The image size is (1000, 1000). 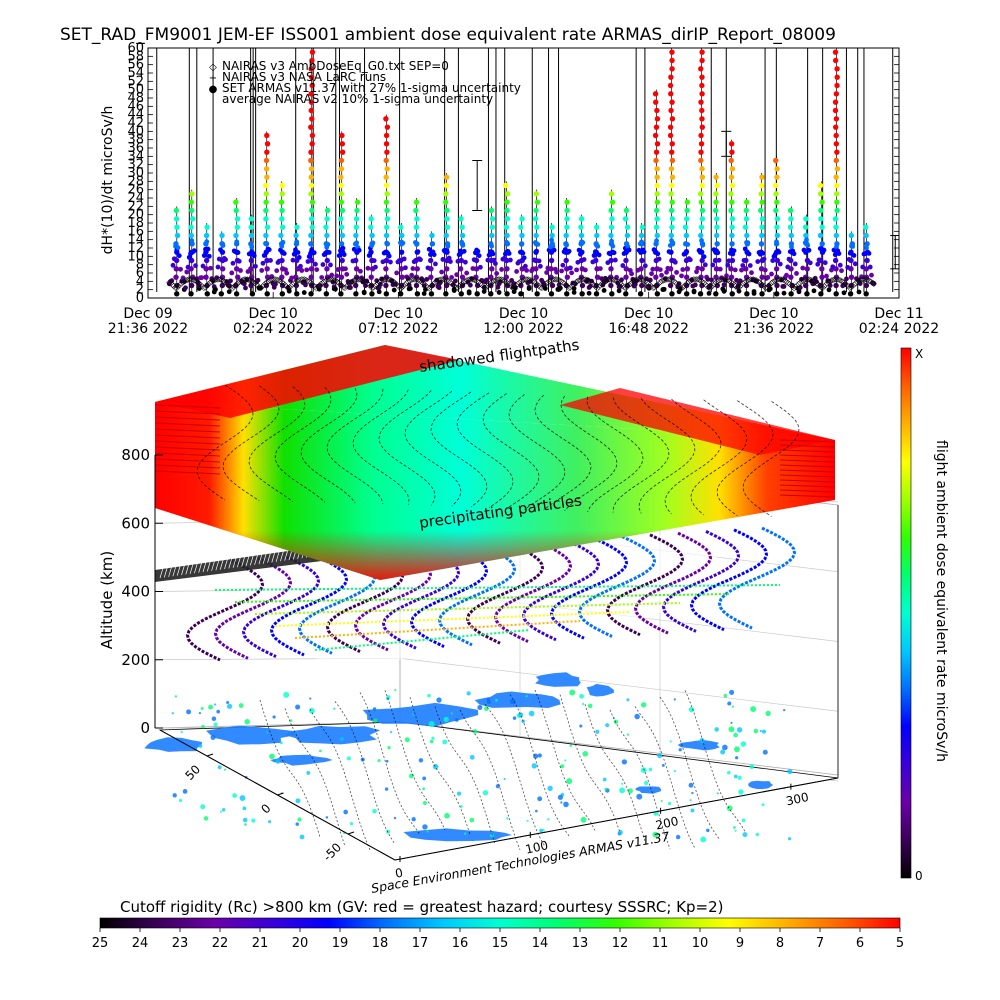 What do you see at coordinates (899, 329) in the screenshot?
I see `x-tick-label-time: 02:24 2022` at bounding box center [899, 329].